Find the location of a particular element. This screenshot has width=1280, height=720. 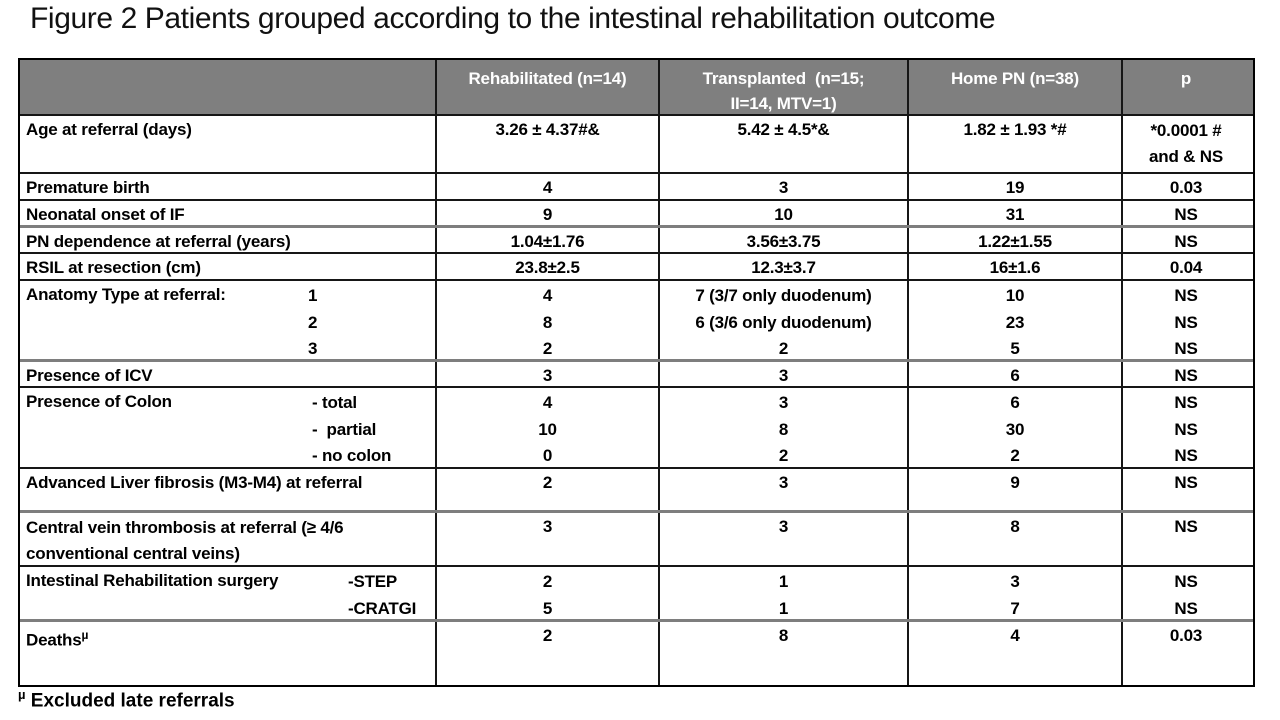

sublabel: -STEP is located at coordinates (373, 581).